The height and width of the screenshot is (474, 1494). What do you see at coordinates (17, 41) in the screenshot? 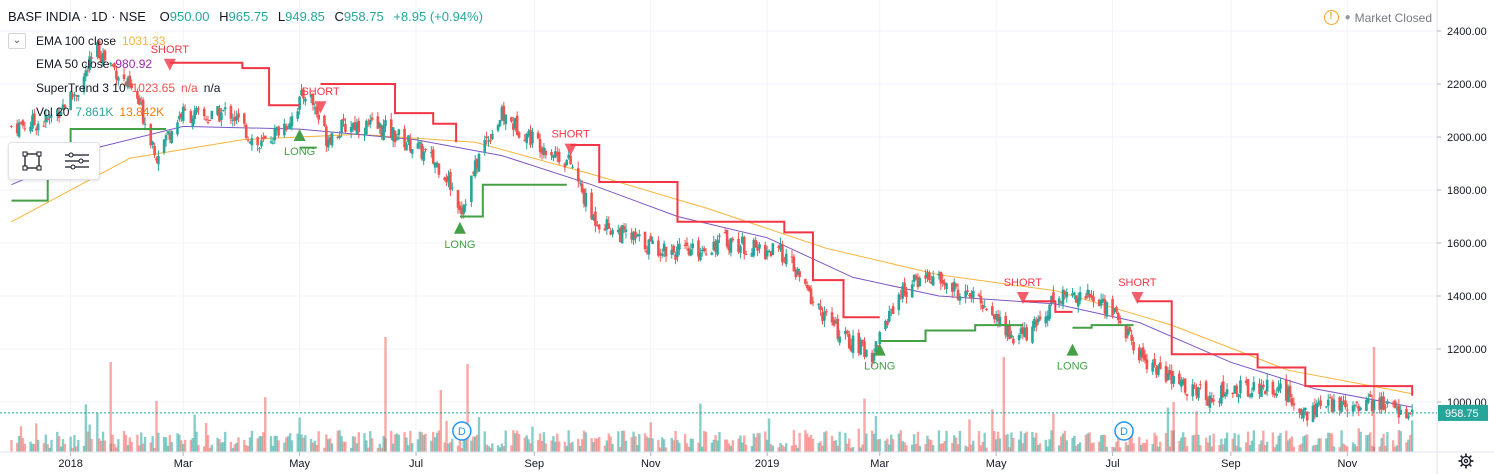
I see `collapse-legend-icon: ⌄` at bounding box center [17, 41].